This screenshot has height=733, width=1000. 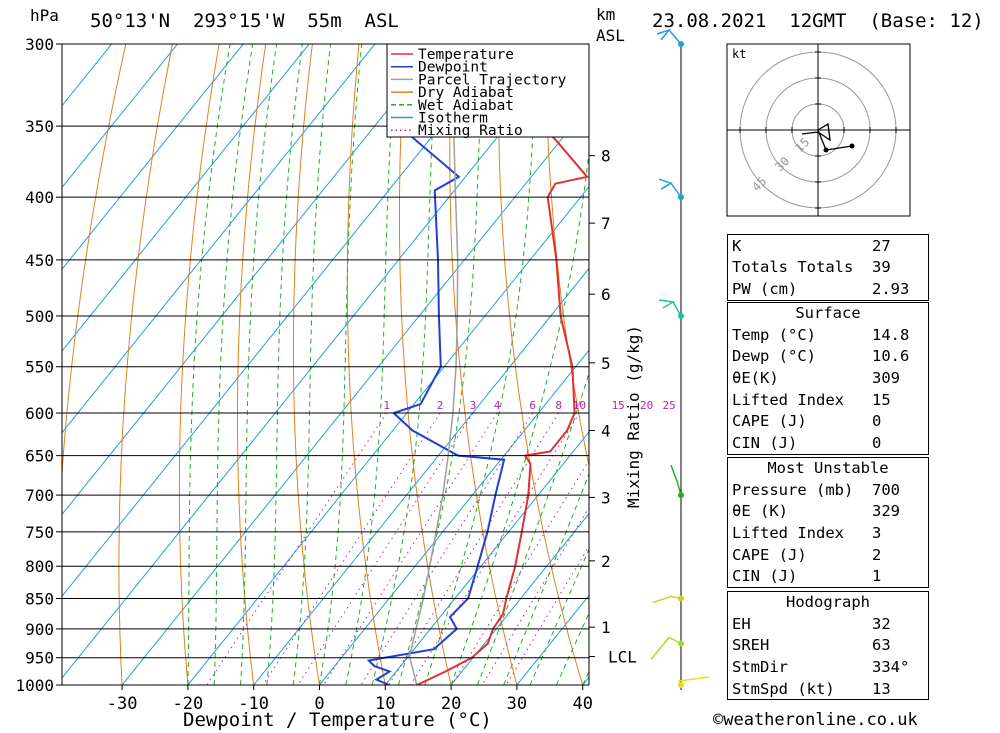 I want to click on km-tick-label: 8, so click(x=606, y=156).